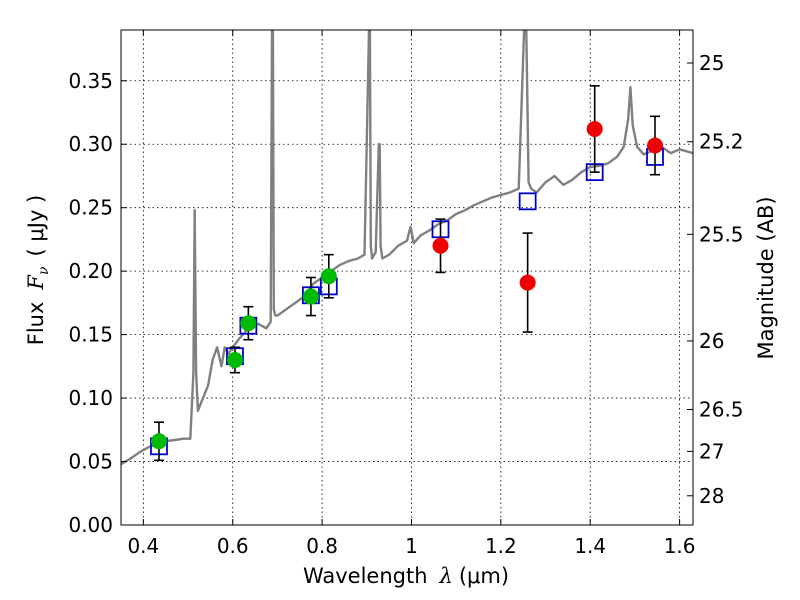 This screenshot has height=600, width=800. Describe the element at coordinates (90, 398) in the screenshot. I see `y-tick-label: 0.10` at that location.